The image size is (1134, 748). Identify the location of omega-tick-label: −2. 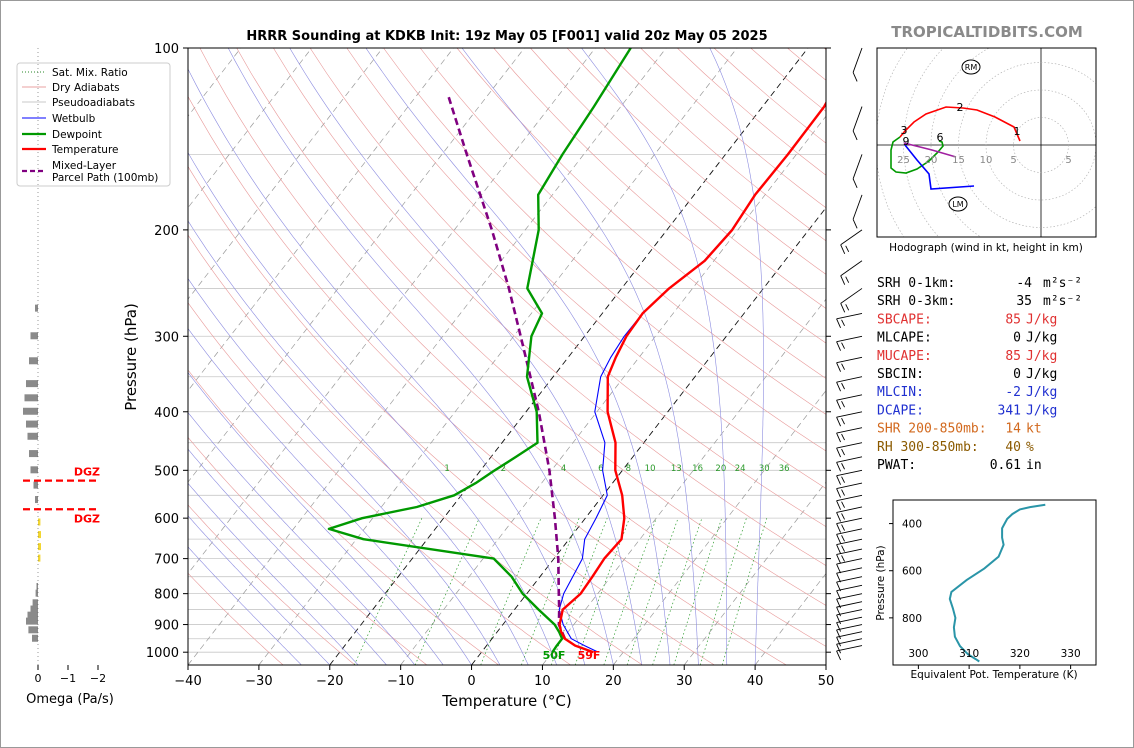
(98, 678).